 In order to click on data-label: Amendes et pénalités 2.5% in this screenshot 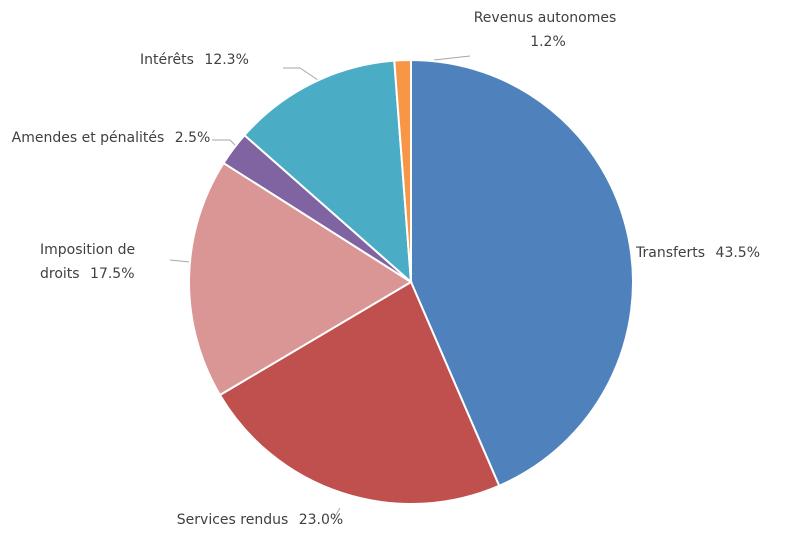, I will do `click(111, 138)`.